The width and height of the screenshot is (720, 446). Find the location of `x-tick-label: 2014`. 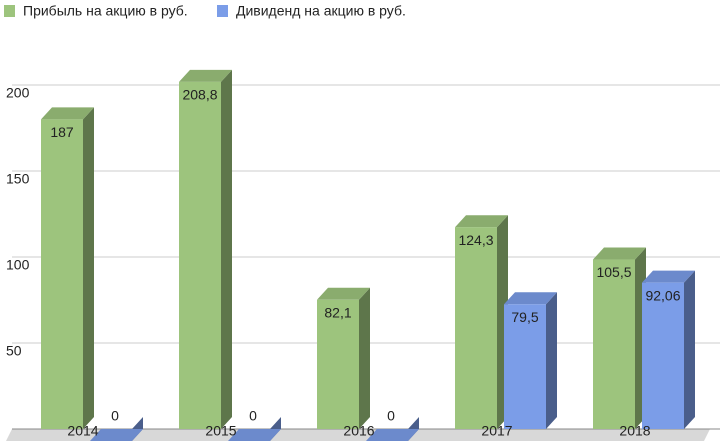

x-tick-label: 2014 is located at coordinates (82, 431).